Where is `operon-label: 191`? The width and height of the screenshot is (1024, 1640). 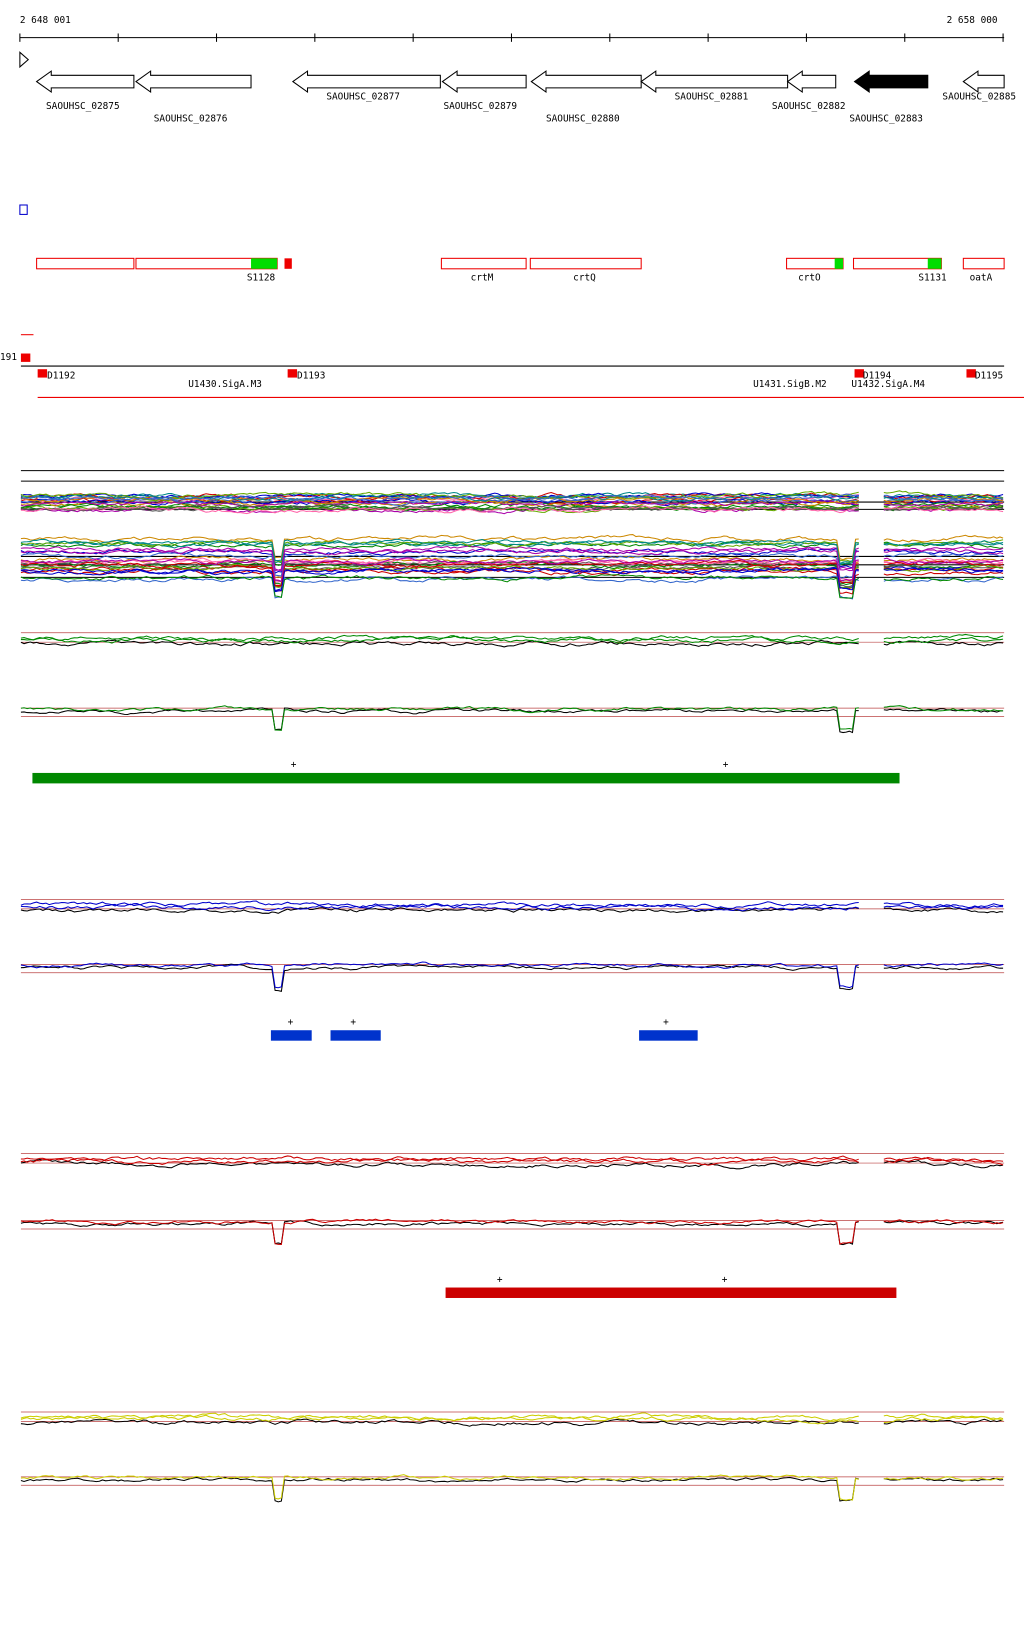 operon-label: 191 is located at coordinates (8, 357).